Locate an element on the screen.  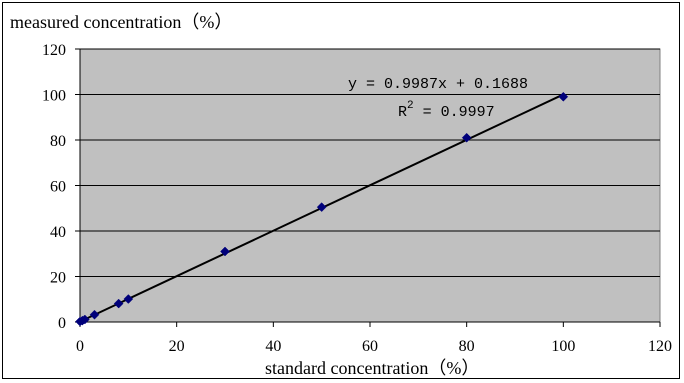
r-squared-letter: R is located at coordinates (402, 112).